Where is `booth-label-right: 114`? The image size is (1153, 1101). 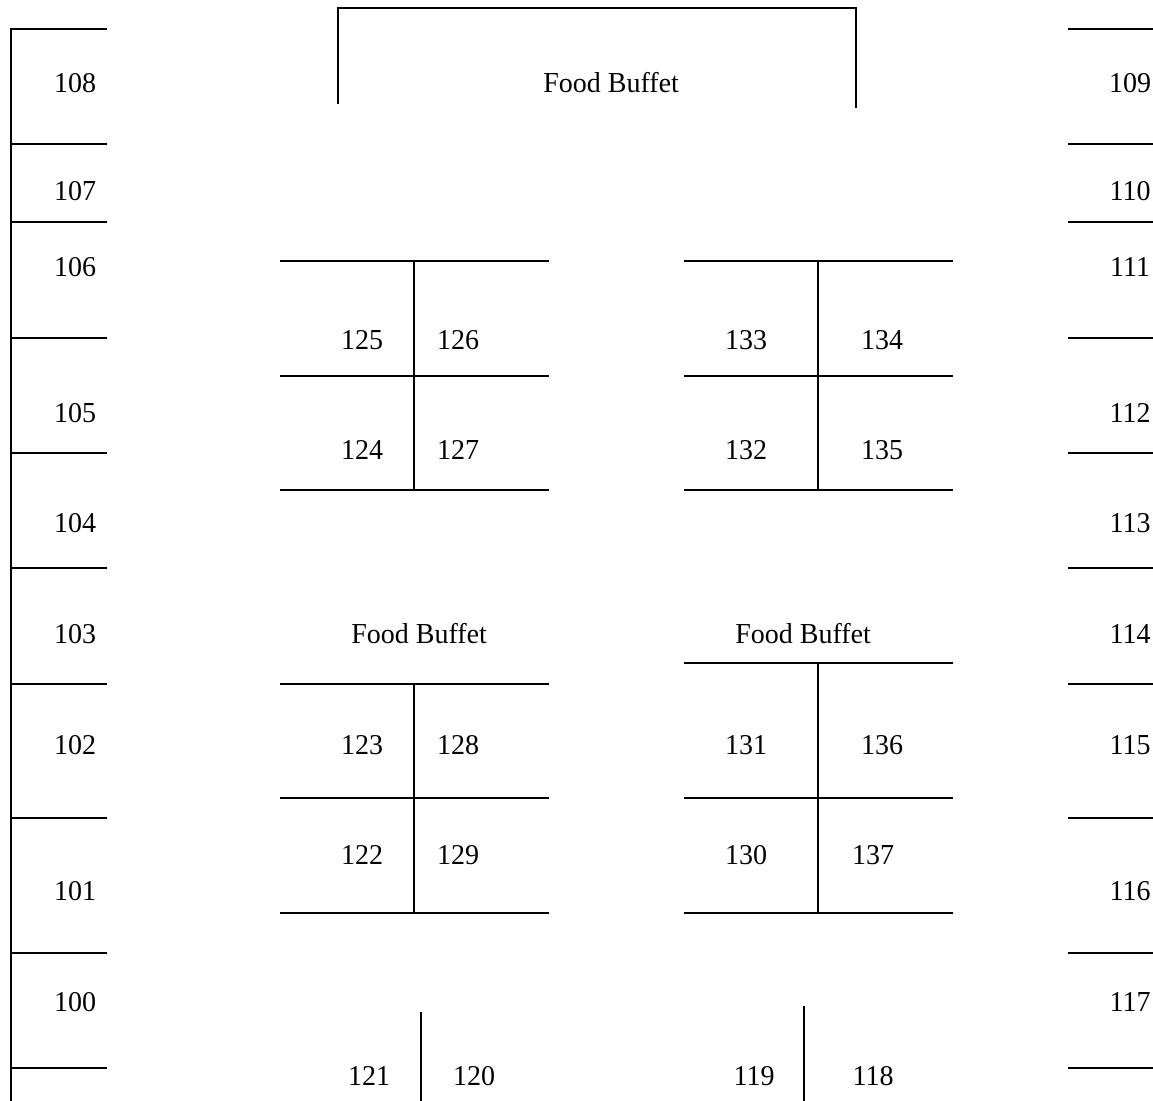 booth-label-right: 114 is located at coordinates (1130, 634).